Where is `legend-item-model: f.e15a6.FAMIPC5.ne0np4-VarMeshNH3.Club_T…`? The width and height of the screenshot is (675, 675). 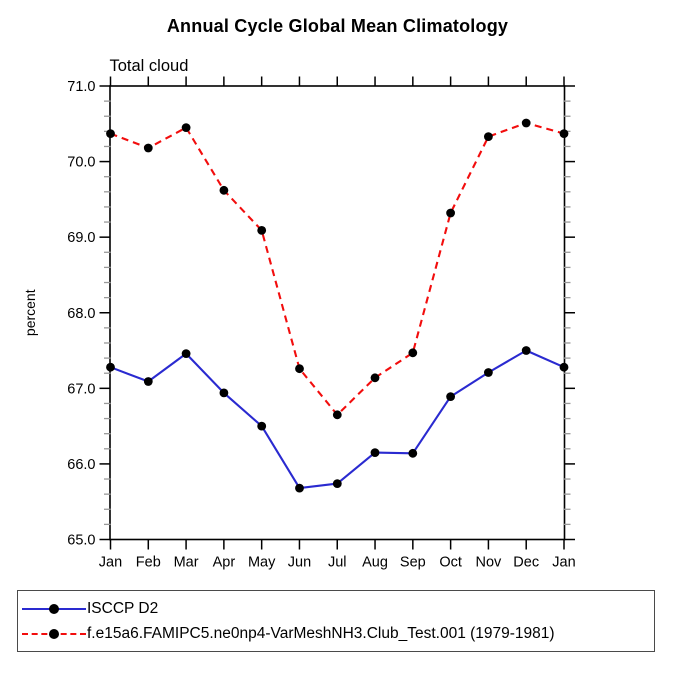 legend-item-model: f.e15a6.FAMIPC5.ne0np4-VarMeshNH3.Club_T… is located at coordinates (336, 634).